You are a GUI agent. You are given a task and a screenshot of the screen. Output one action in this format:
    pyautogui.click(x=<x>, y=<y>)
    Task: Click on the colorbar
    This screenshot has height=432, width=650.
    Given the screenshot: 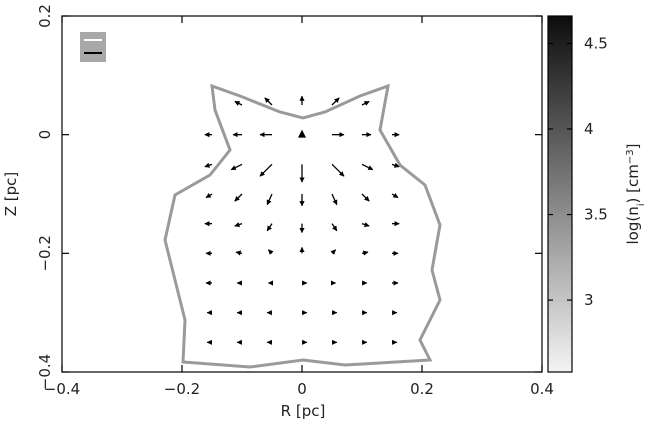 What is the action you would take?
    pyautogui.click(x=560, y=194)
    